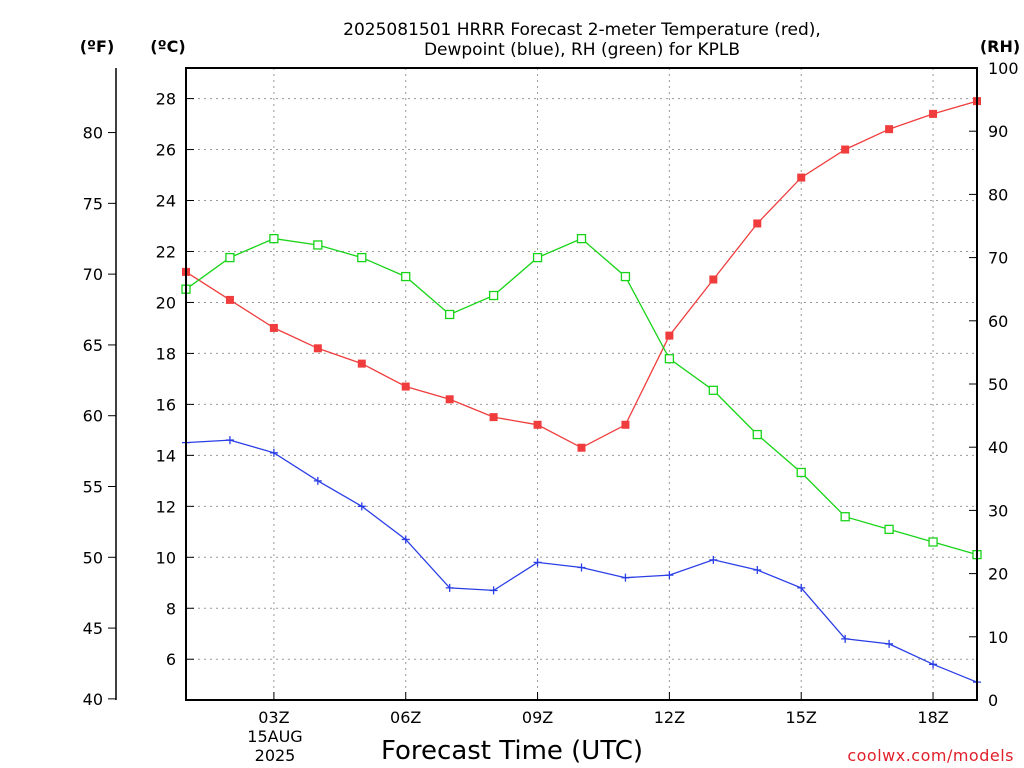 The width and height of the screenshot is (1024, 768). I want to click on y-celsius-tick-label: 18, so click(166, 353).